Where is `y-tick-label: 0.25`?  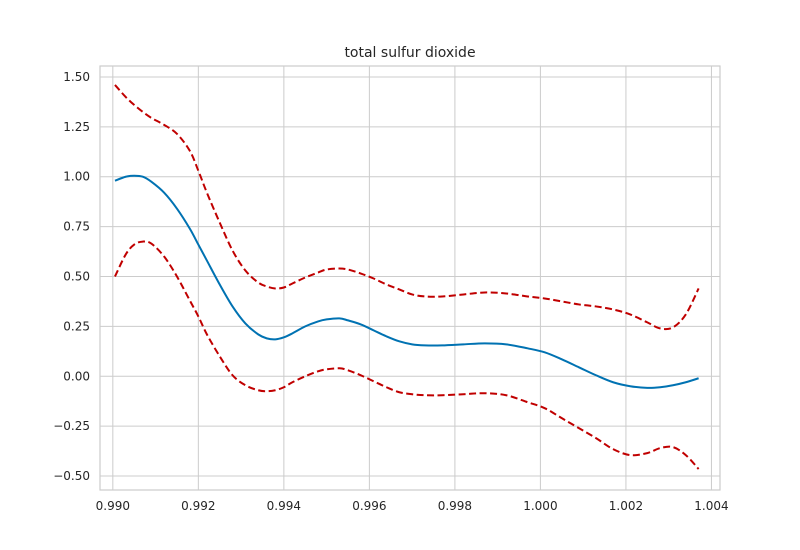 y-tick-label: 0.25 is located at coordinates (76, 326).